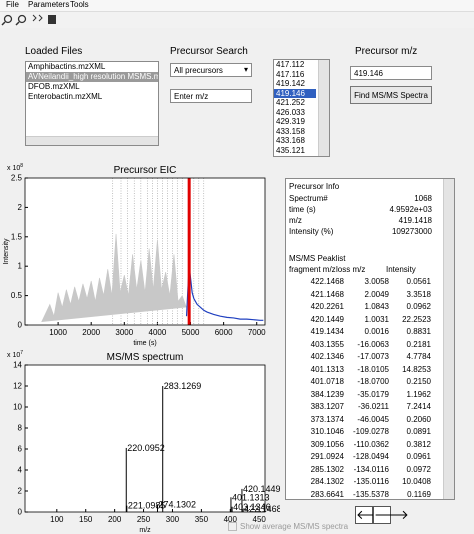 The image size is (474, 534). I want to click on x-tick-label: 150, so click(86, 519).